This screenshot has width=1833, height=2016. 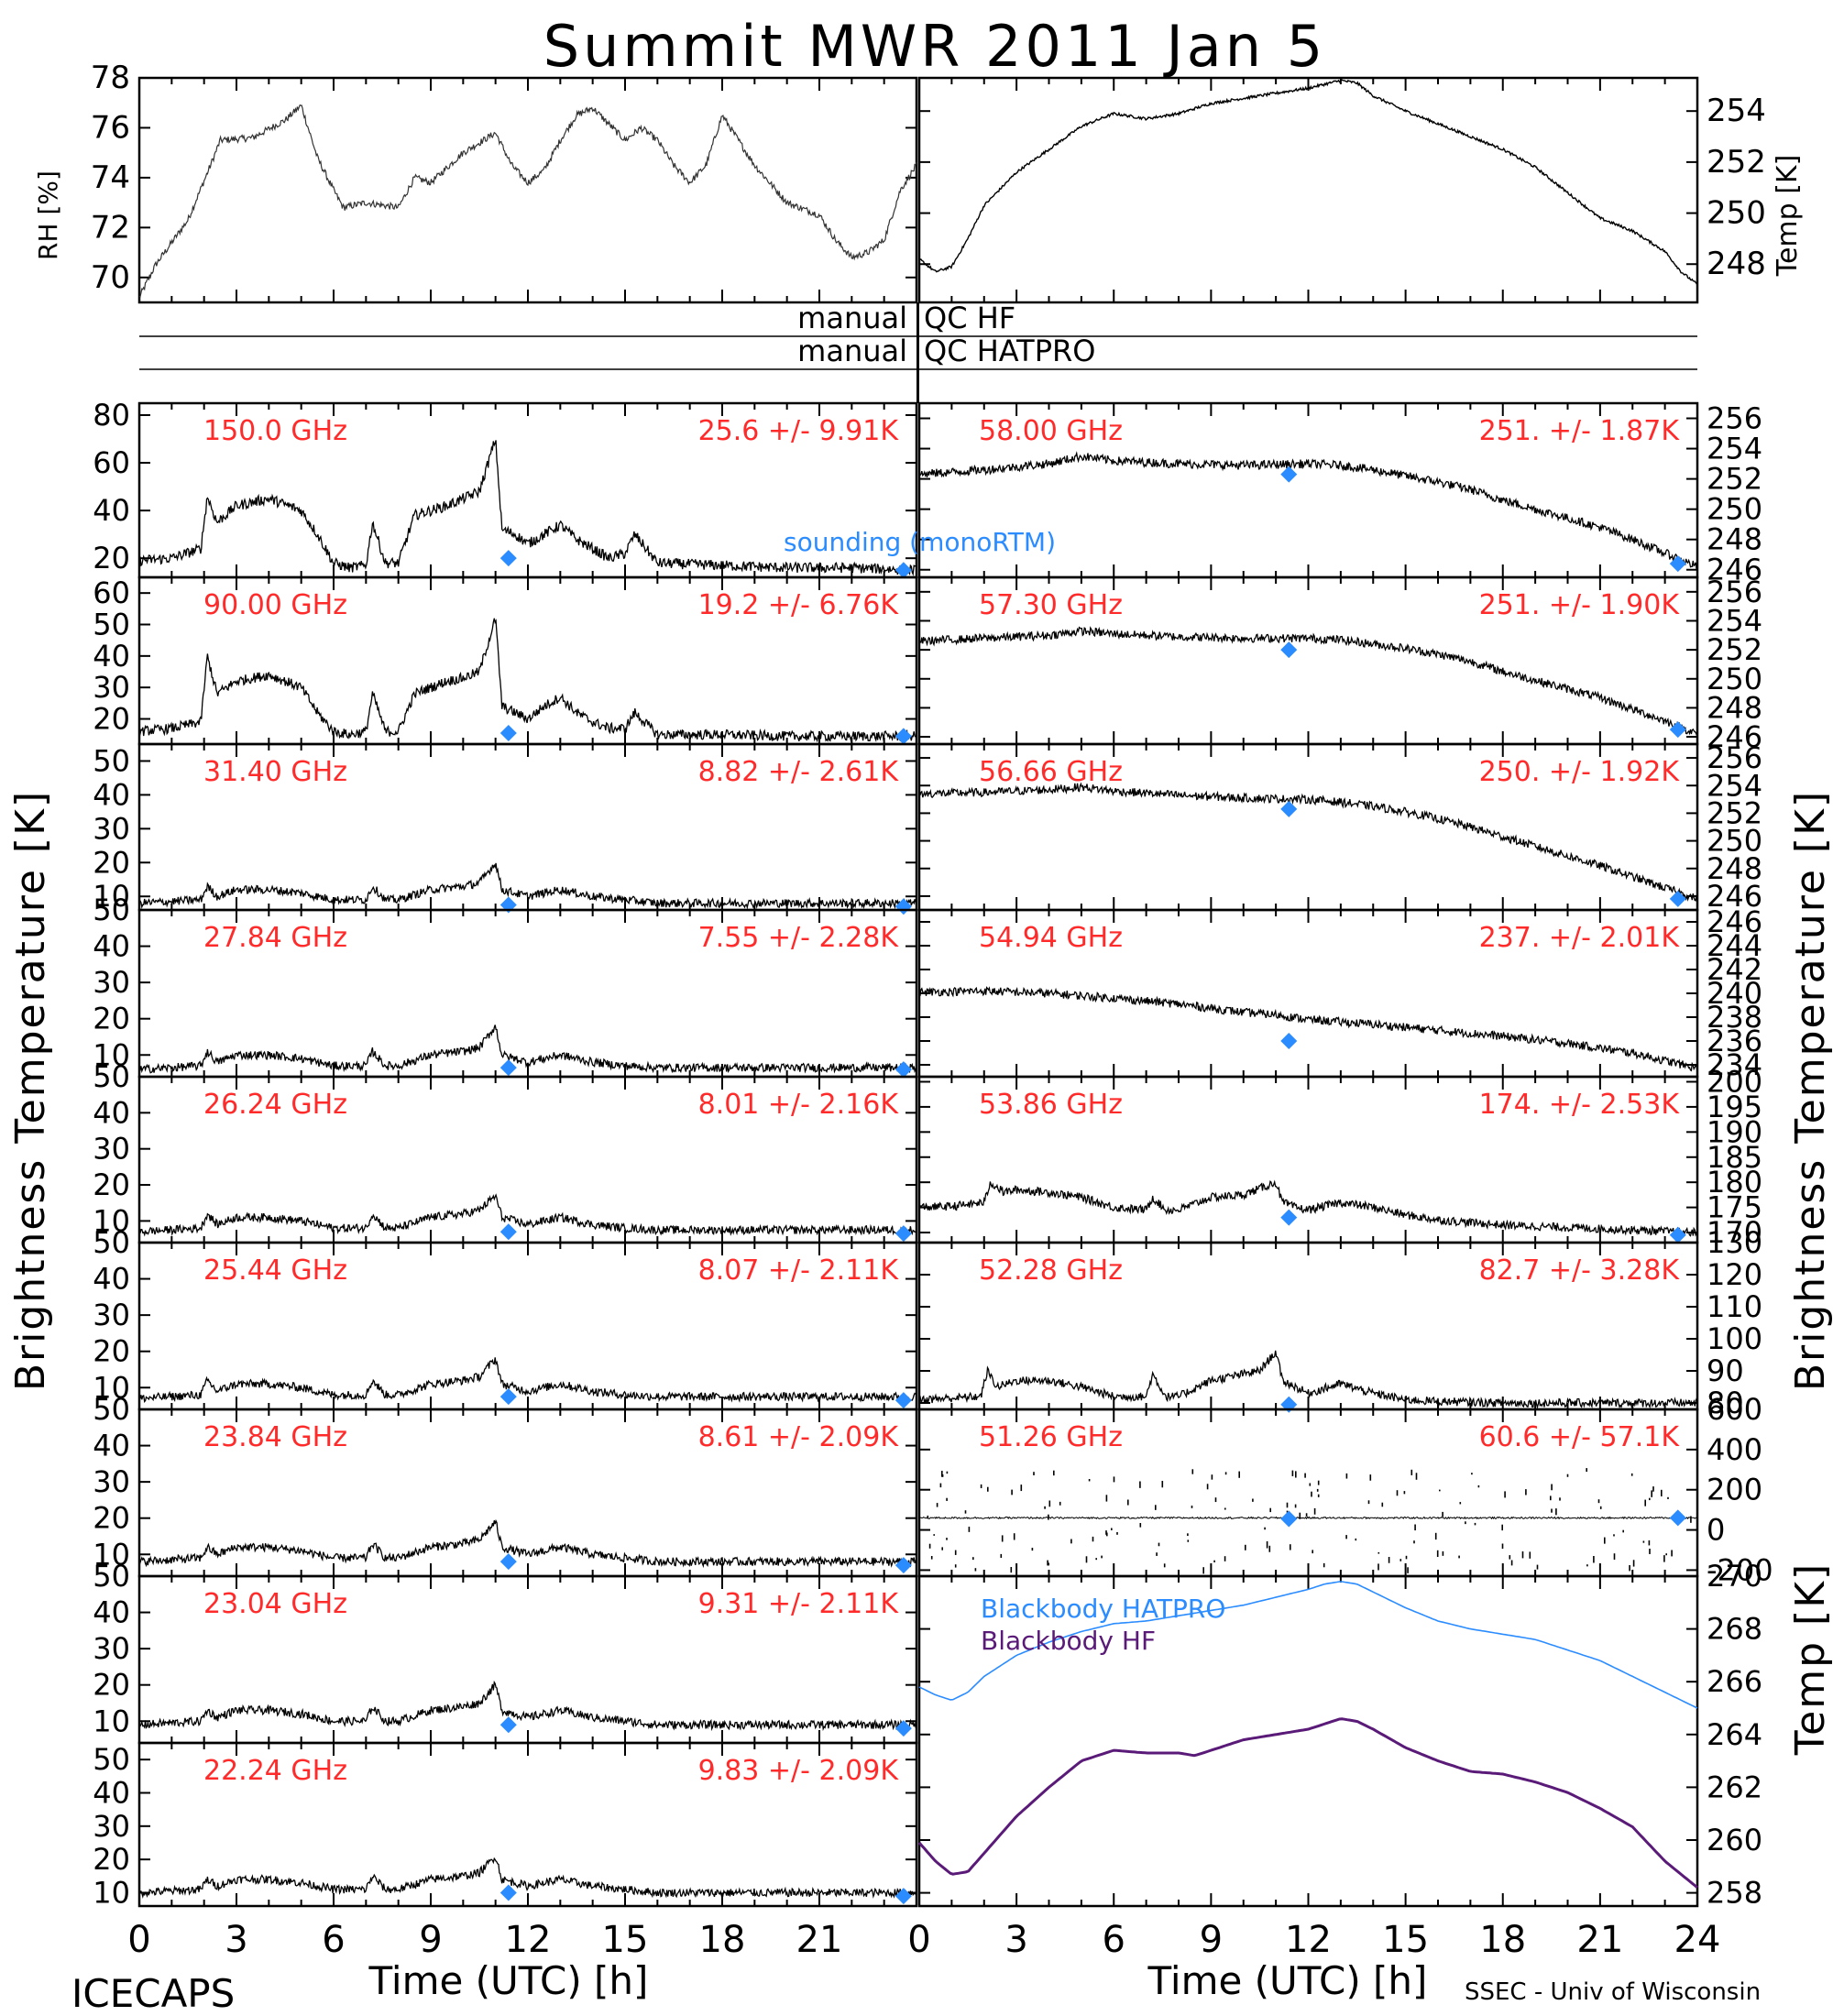 What do you see at coordinates (1211, 1940) in the screenshot?
I see `x-tick-label-right: 9` at bounding box center [1211, 1940].